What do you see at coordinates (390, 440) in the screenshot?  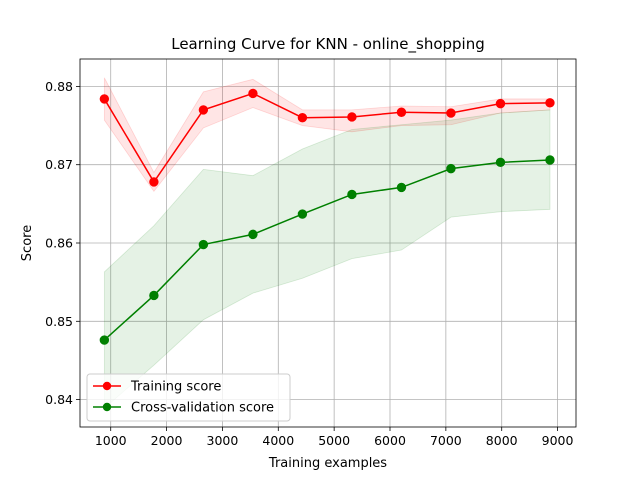 I see `x-tick-label: 6000` at bounding box center [390, 440].